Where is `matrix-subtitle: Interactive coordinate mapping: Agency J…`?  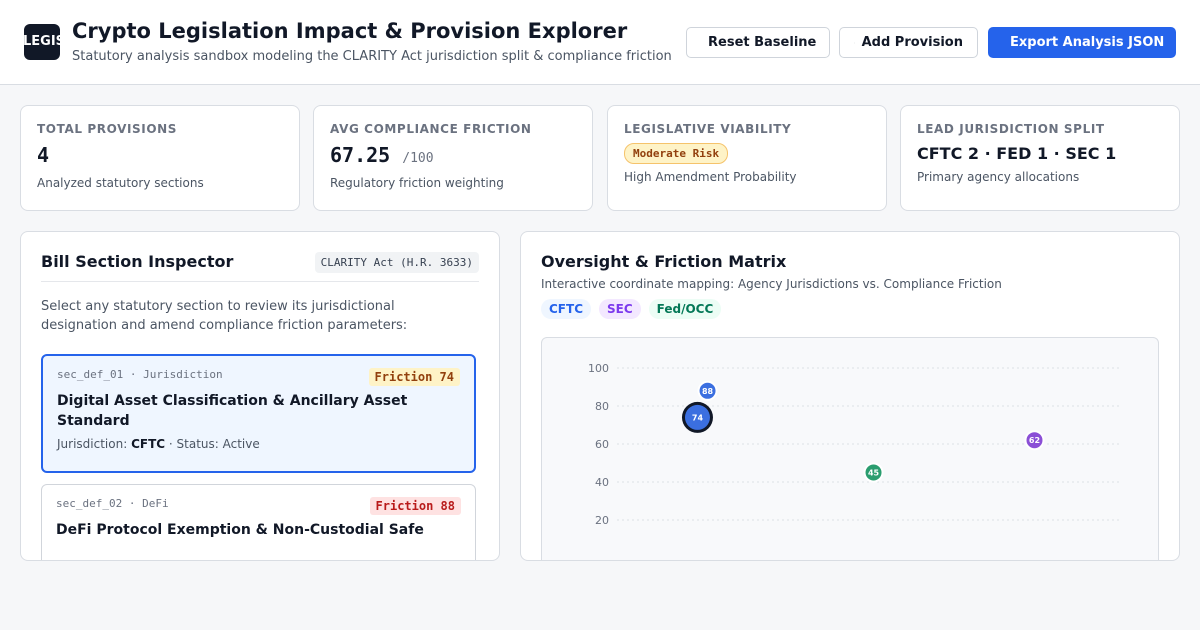 matrix-subtitle: Interactive coordinate mapping: Agency J… is located at coordinates (771, 284).